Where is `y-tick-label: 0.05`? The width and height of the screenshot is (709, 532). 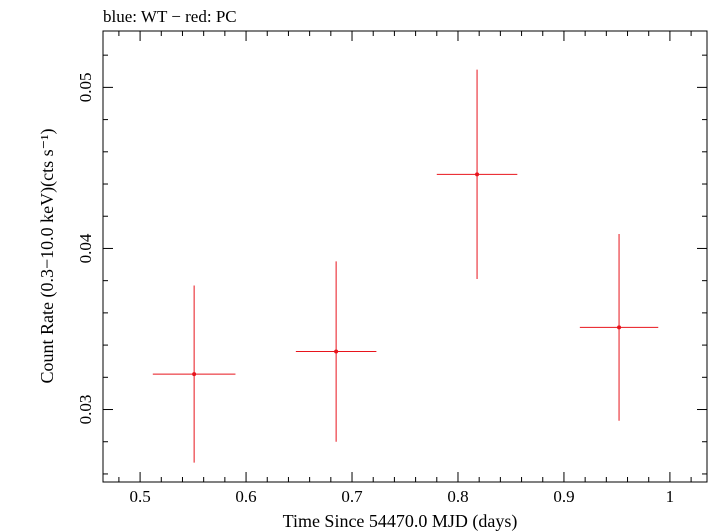 y-tick-label: 0.05 is located at coordinates (85, 88).